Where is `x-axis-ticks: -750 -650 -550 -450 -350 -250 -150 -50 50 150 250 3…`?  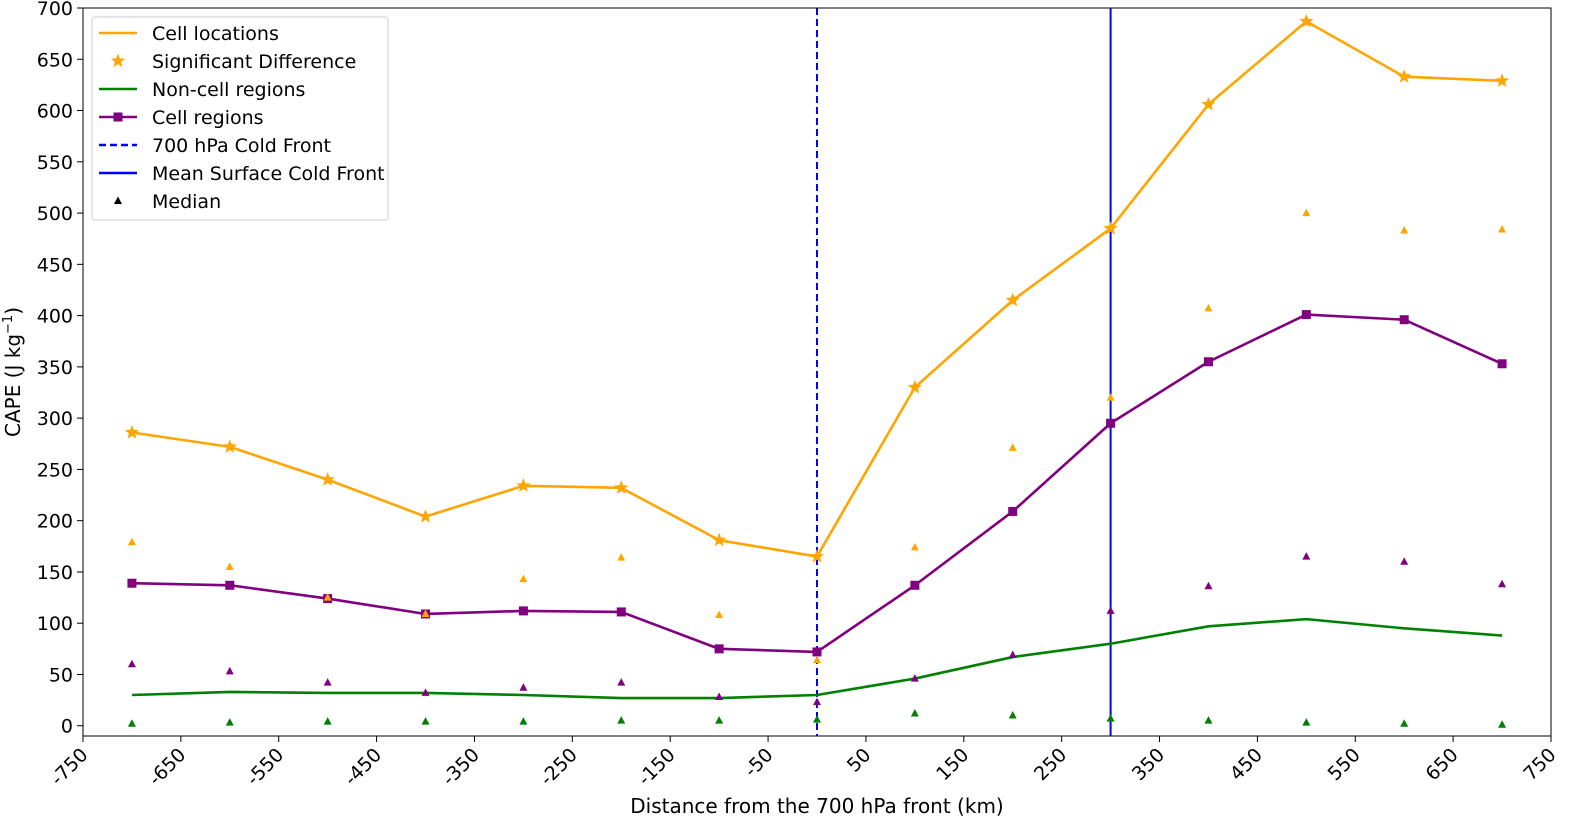
x-axis-ticks: -750 -650 -550 -450 -350 -250 -150 -50 50 150 250 3… is located at coordinates (803, 763).